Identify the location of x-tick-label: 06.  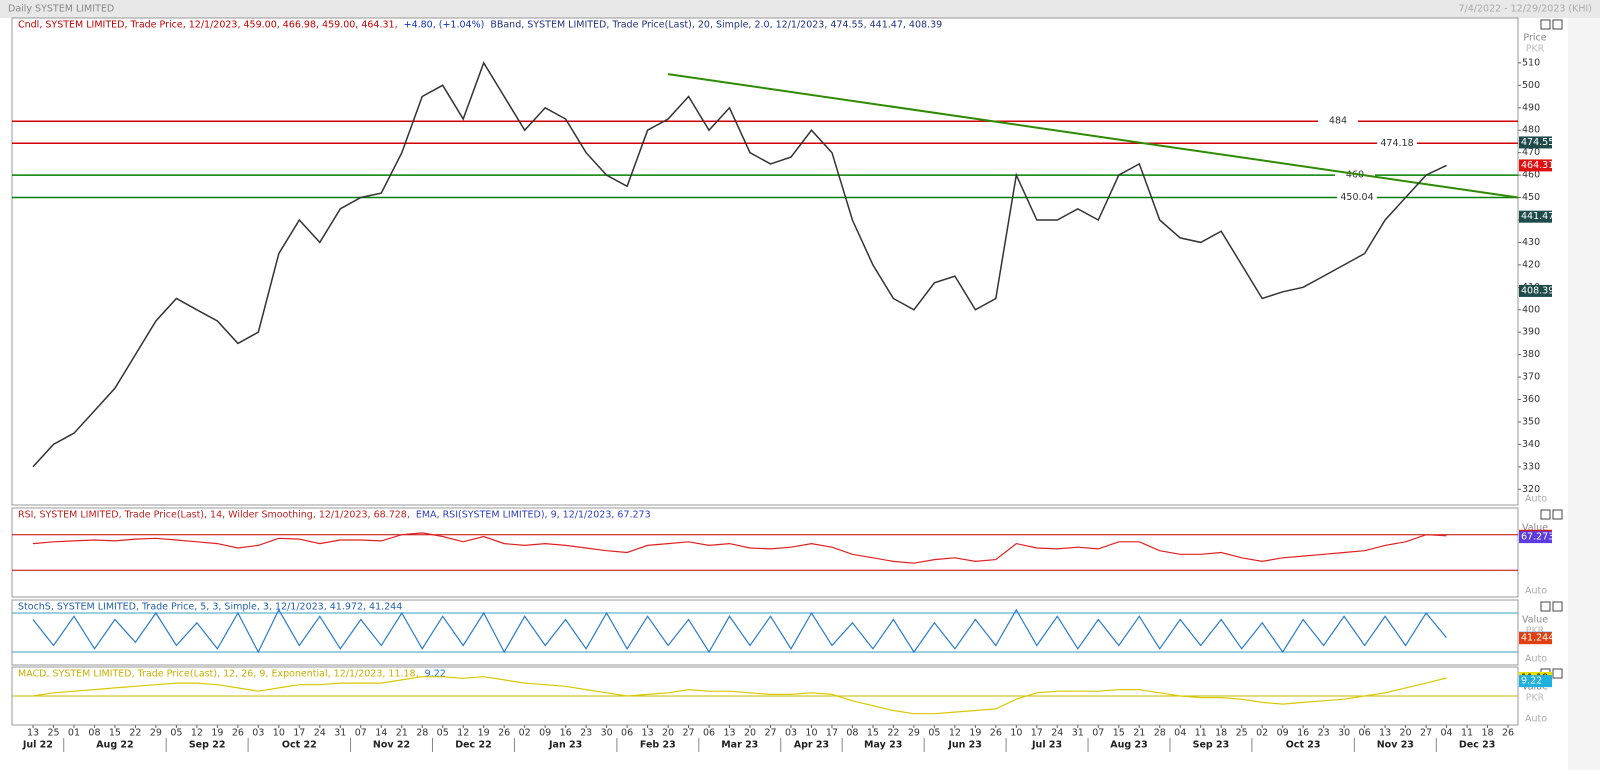
(627, 733).